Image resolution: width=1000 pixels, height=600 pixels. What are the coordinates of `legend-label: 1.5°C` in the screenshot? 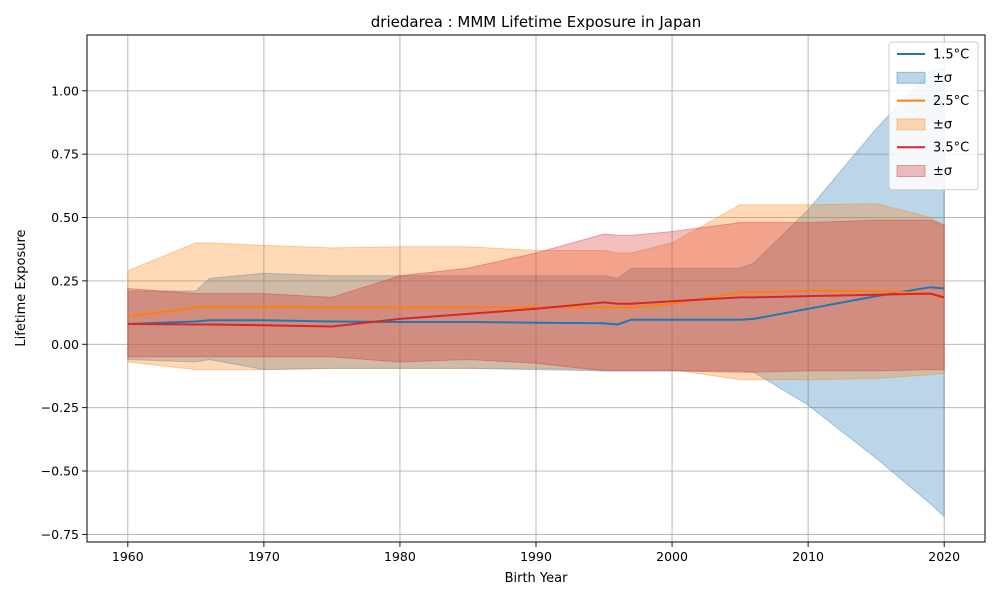 It's located at (951, 55).